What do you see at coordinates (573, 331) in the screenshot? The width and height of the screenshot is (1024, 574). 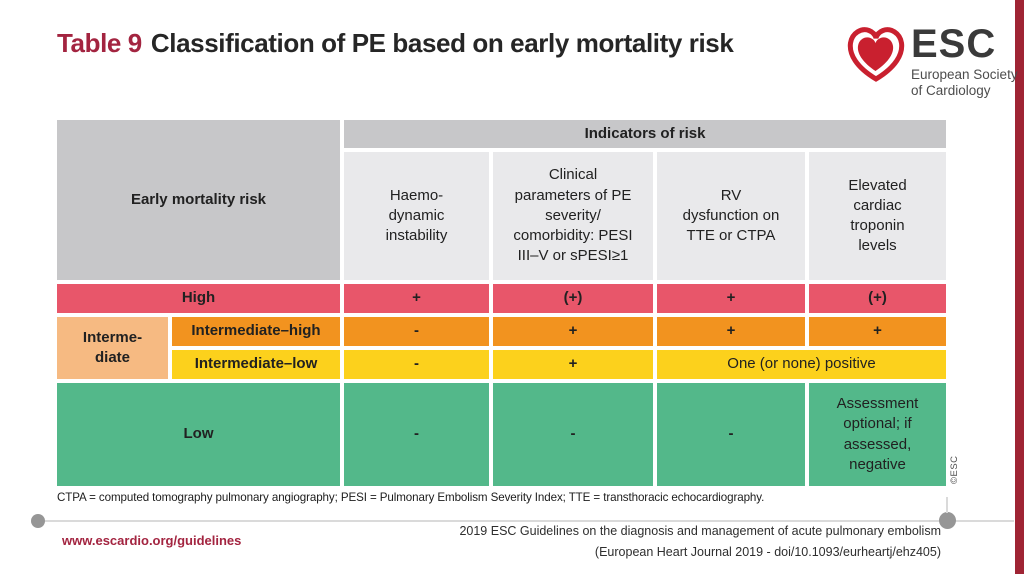 I see `intermediate-high-value-clinical: +` at bounding box center [573, 331].